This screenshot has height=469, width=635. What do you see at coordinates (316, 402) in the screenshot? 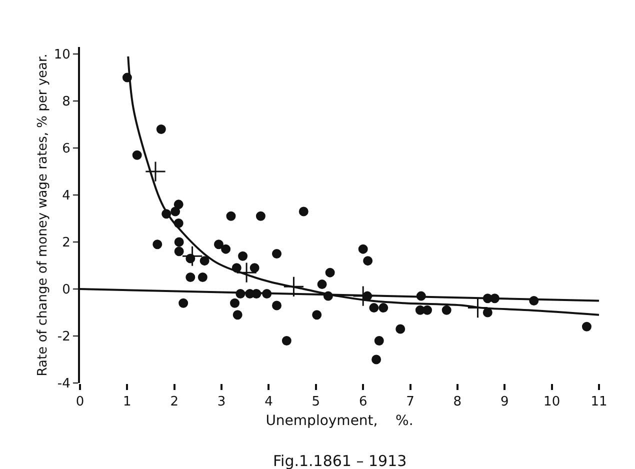
I see `x-tick-label: 5` at bounding box center [316, 402].